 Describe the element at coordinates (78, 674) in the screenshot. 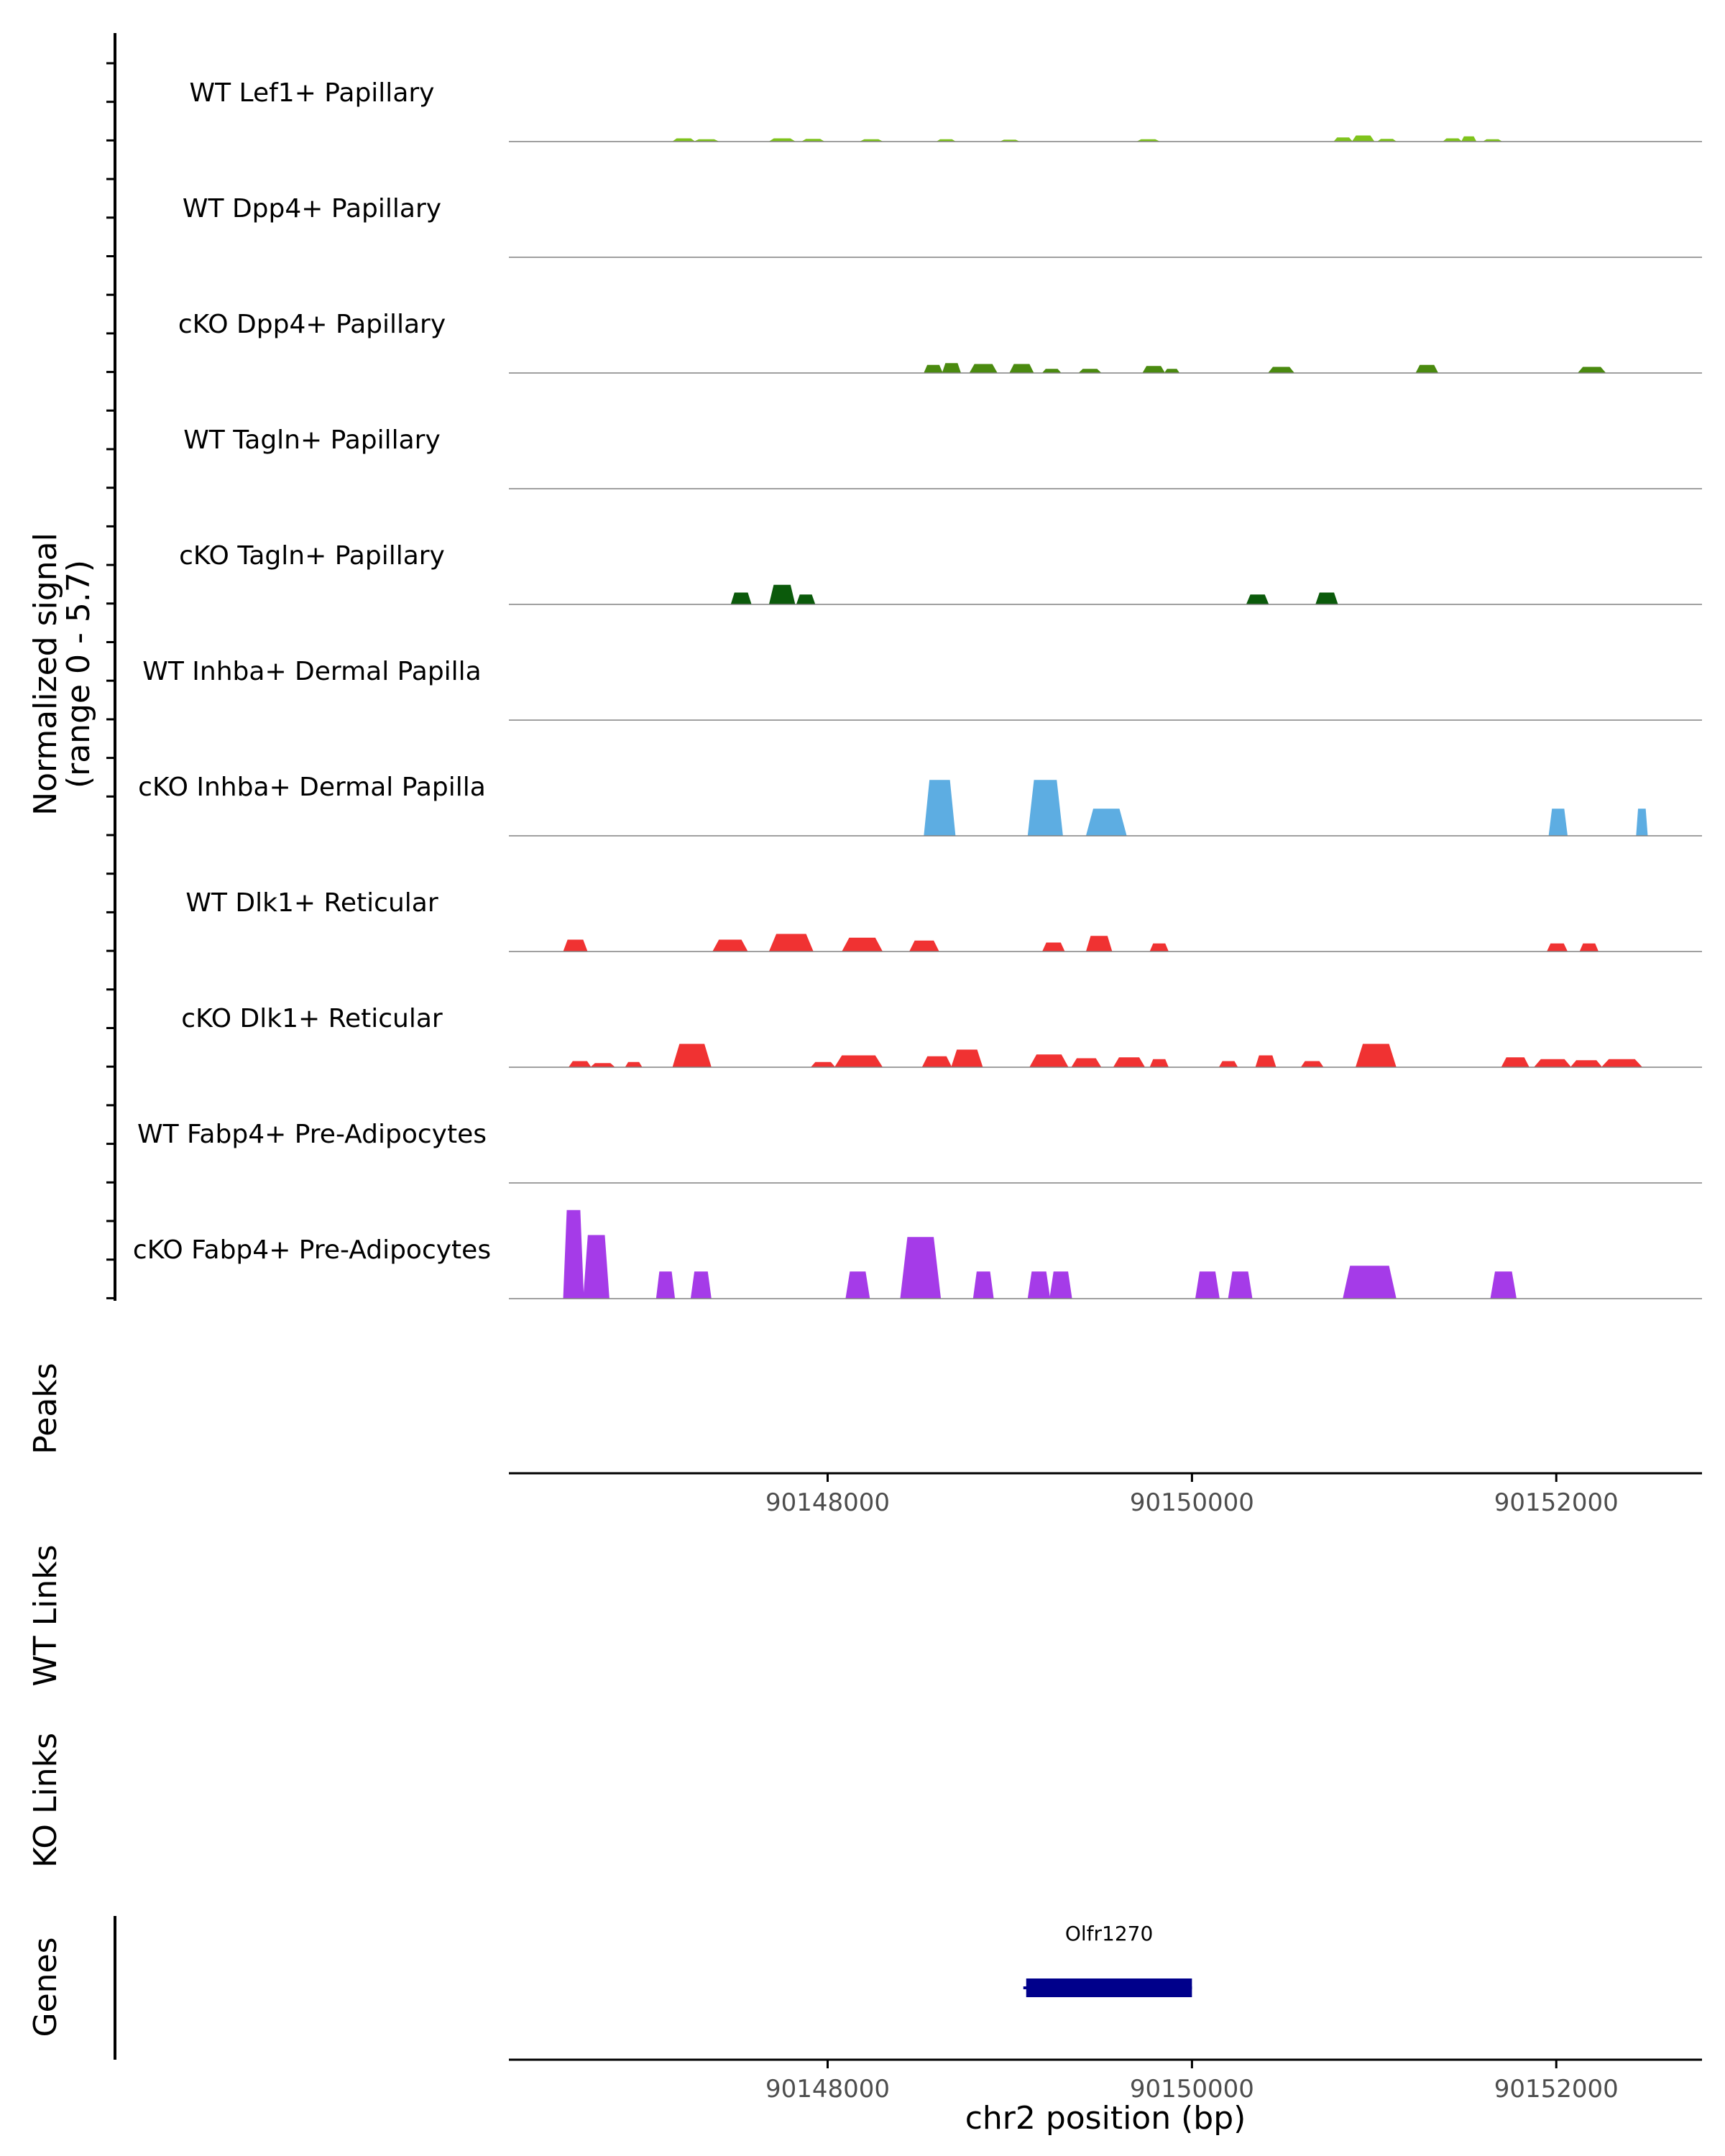

I see `coverage-y-axis-range: (range 0 - 5.7)` at that location.